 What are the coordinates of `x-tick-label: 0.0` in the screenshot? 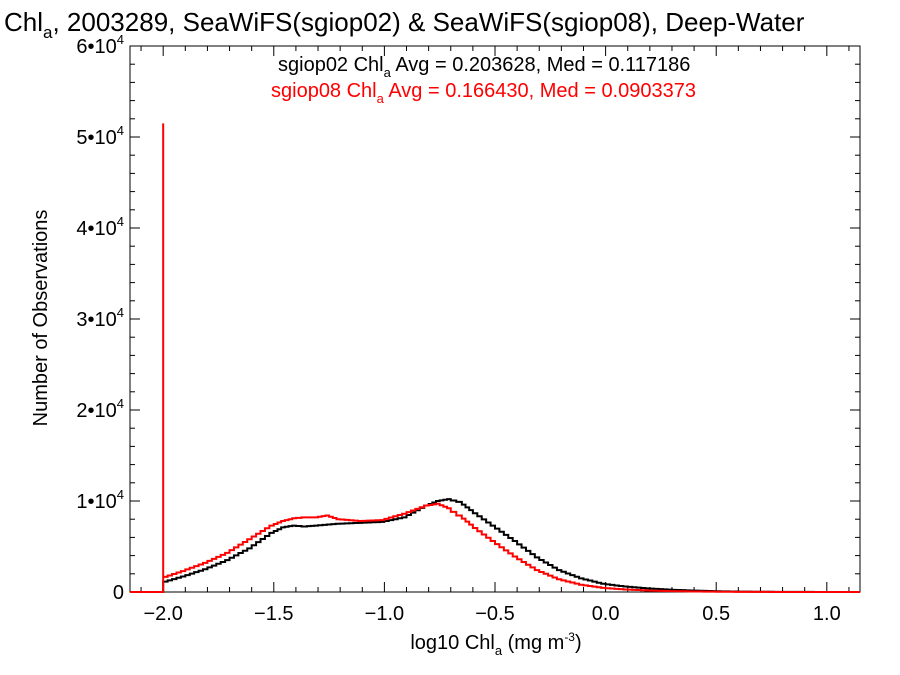 It's located at (606, 614).